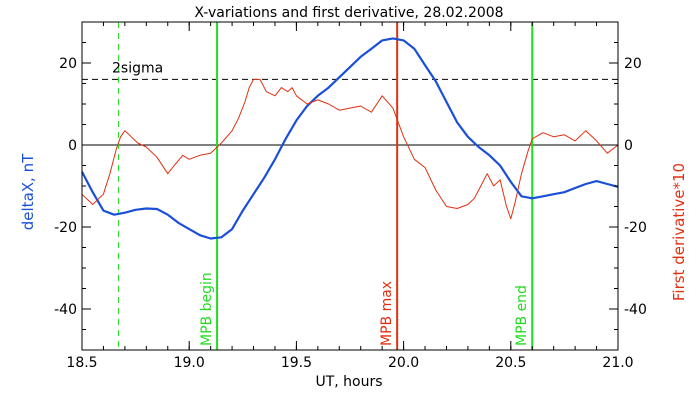 The image size is (700, 400). Describe the element at coordinates (72, 146) in the screenshot. I see `y-tick-label-left: 0` at that location.